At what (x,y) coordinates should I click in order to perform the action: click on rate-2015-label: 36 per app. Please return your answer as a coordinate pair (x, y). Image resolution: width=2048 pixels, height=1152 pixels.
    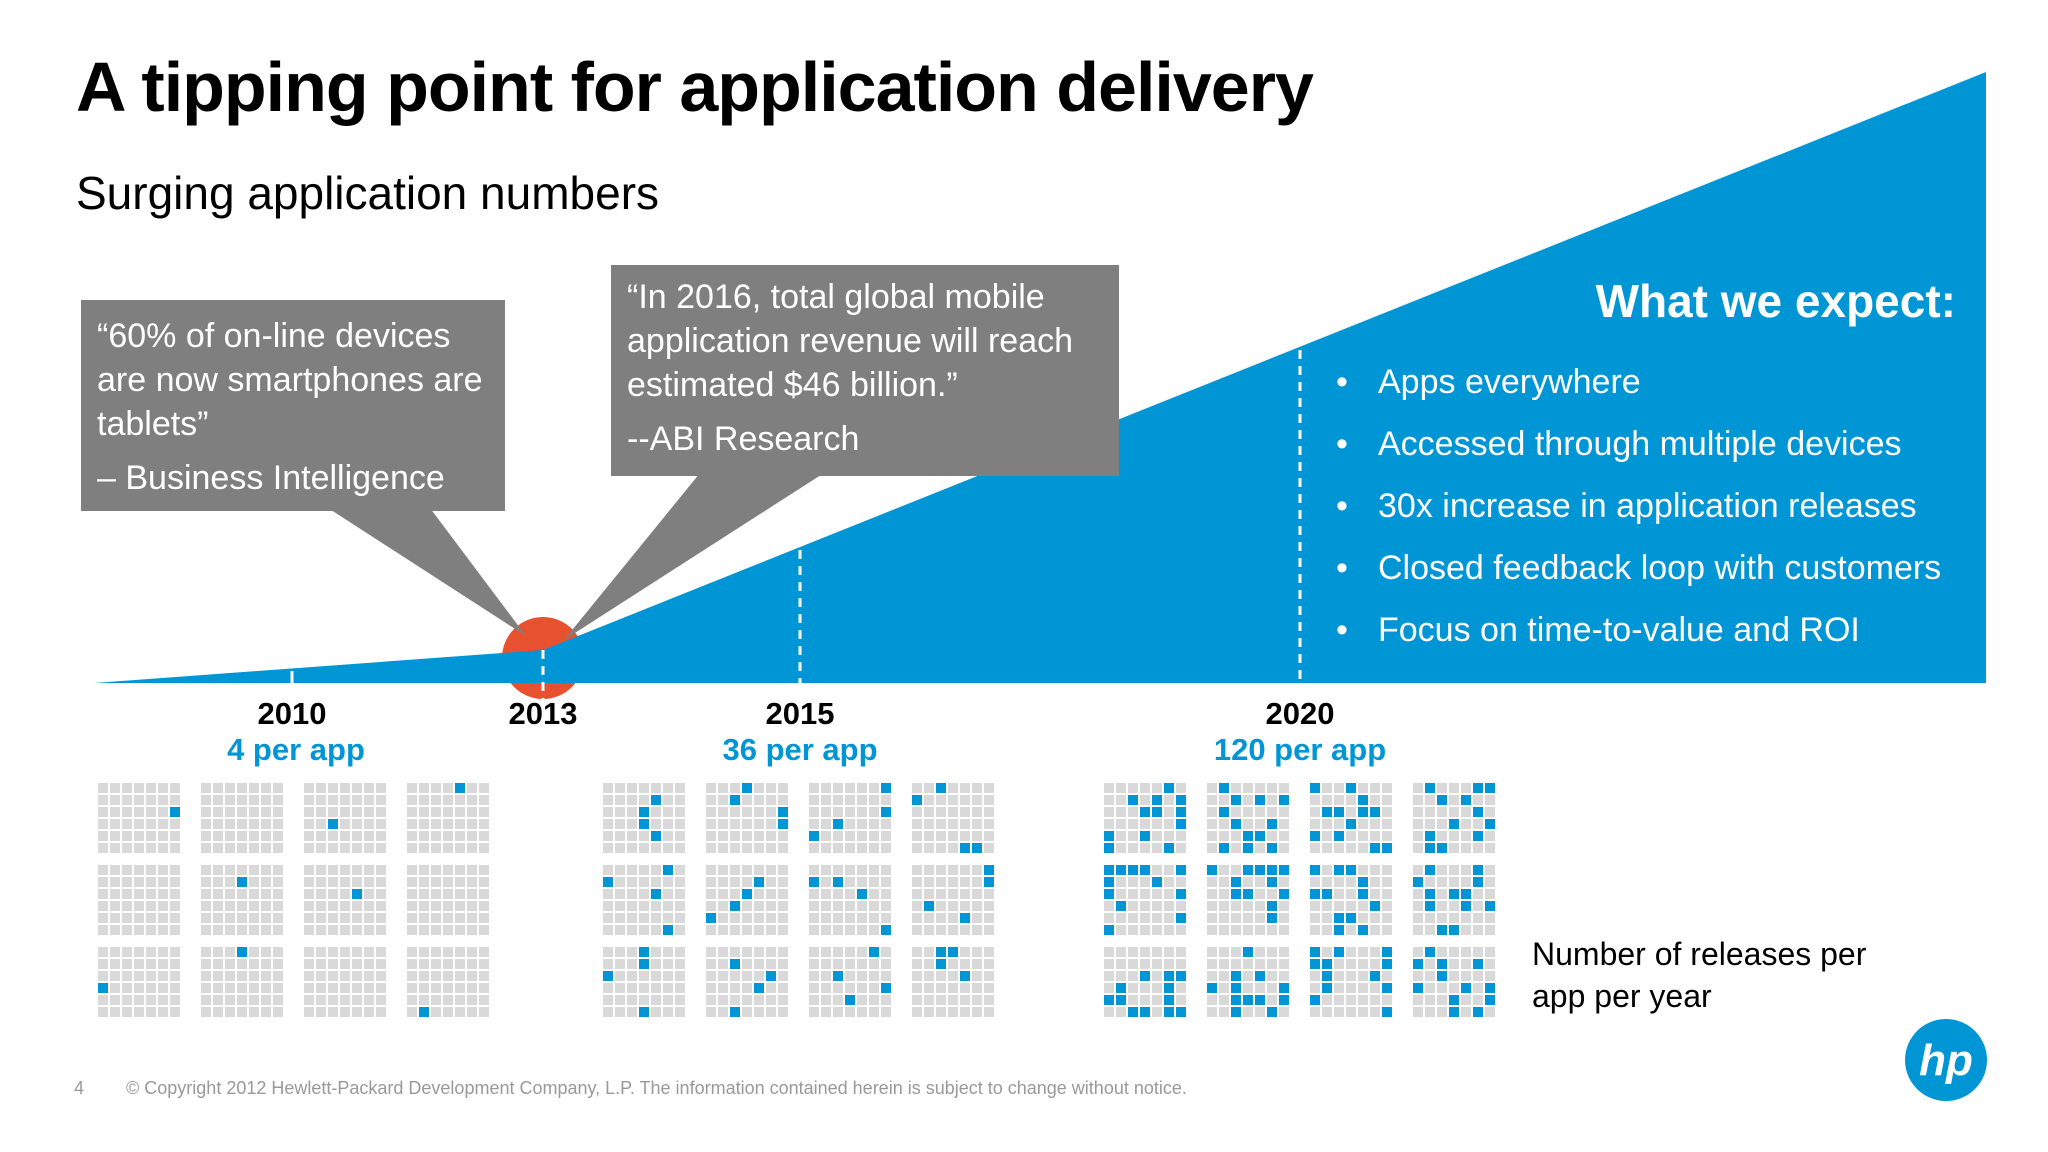
    Looking at the image, I should click on (800, 749).